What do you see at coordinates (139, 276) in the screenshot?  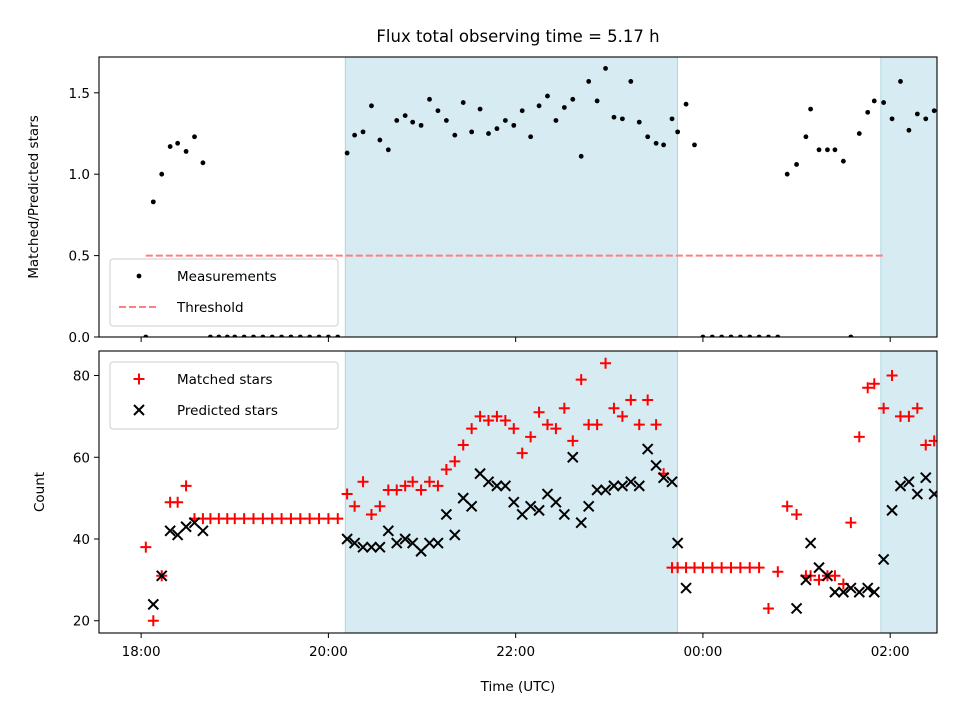 I see `top-legend-marker` at bounding box center [139, 276].